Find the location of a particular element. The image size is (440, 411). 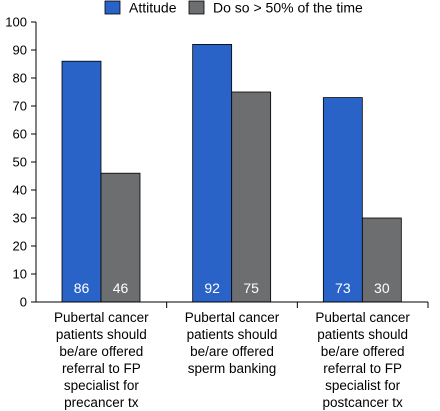

y-tick-label: 100 is located at coordinates (16, 22).